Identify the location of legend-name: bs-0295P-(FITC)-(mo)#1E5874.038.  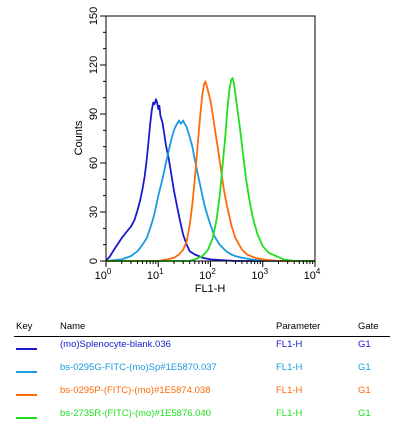
(135, 390).